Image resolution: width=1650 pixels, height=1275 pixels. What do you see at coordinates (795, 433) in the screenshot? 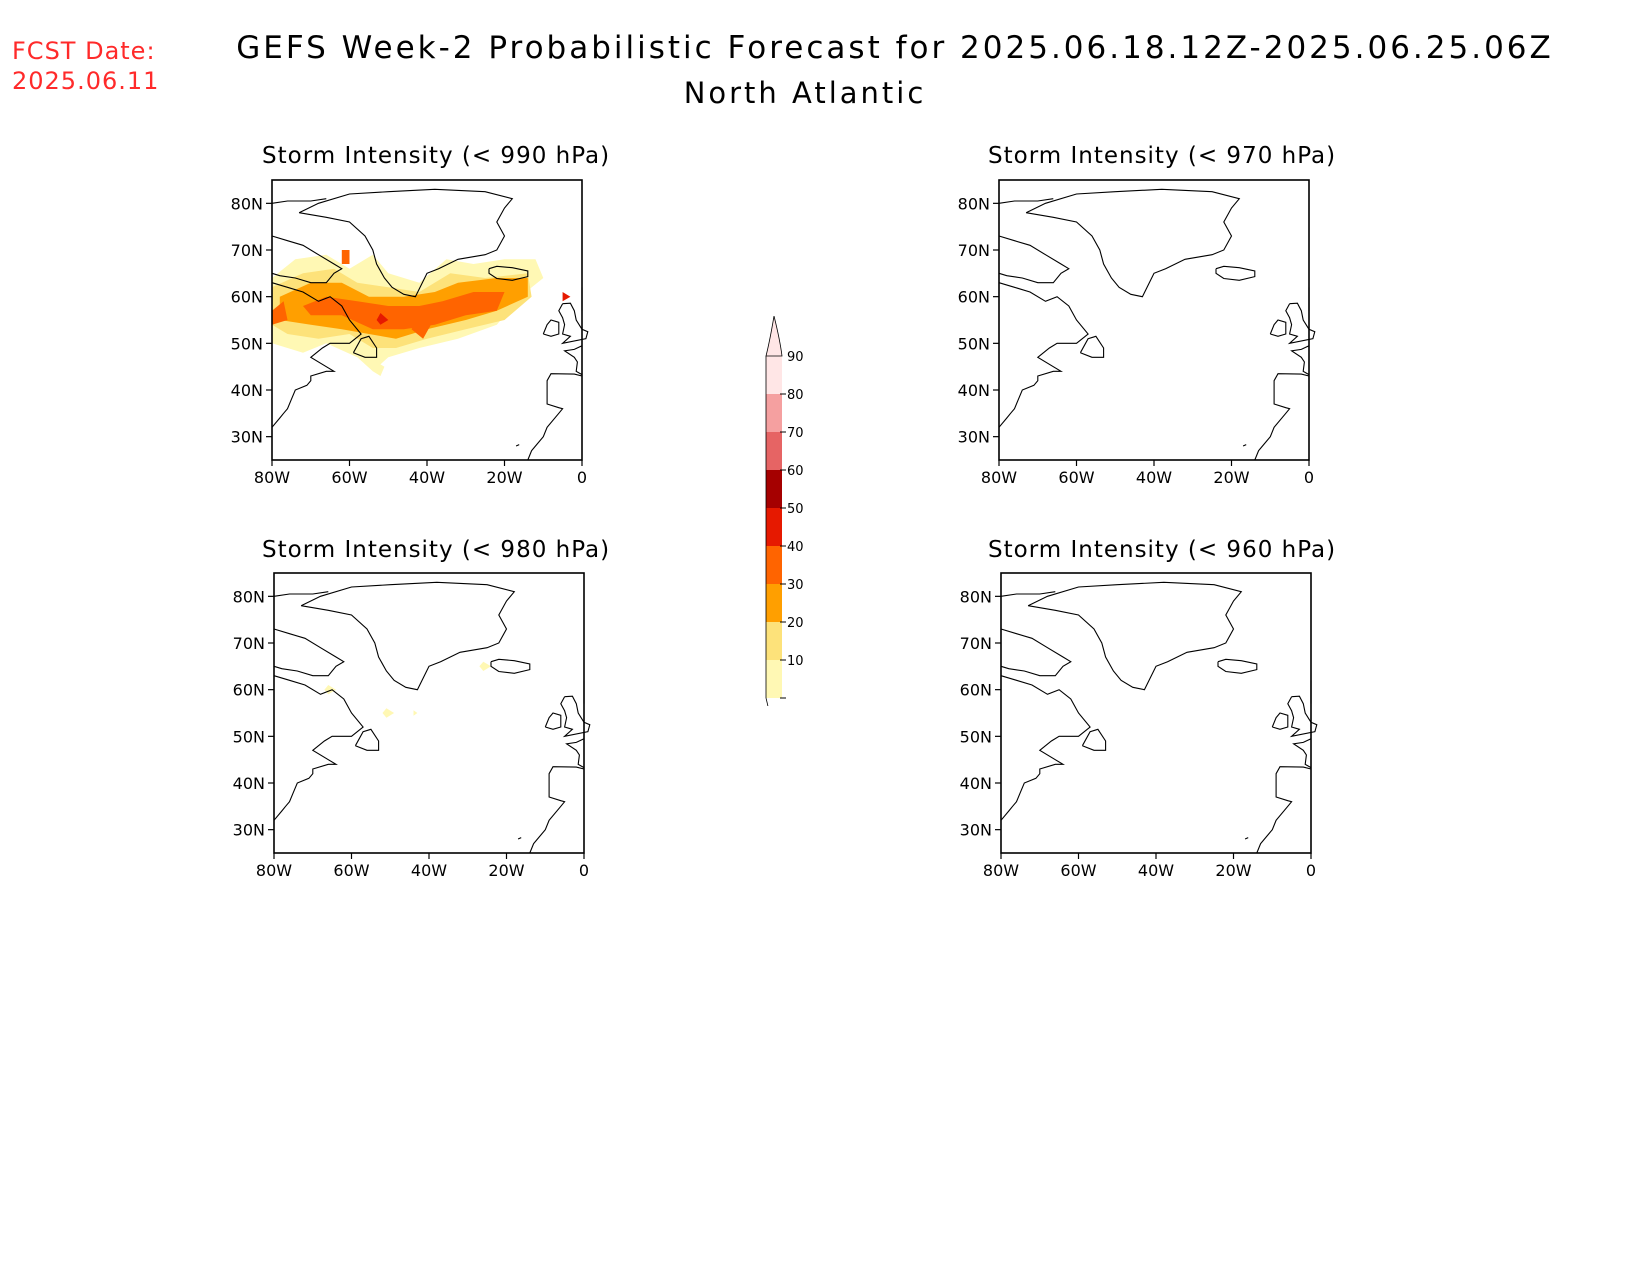
I see `colorbar-label: 70` at bounding box center [795, 433].